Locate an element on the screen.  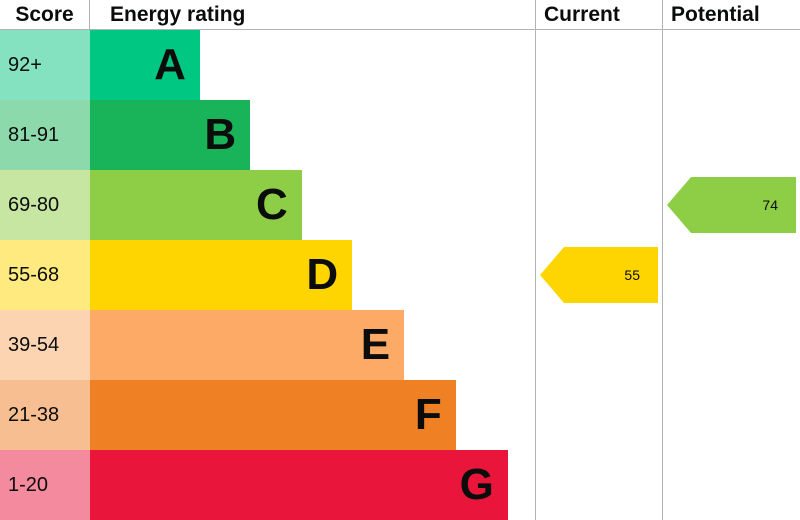
band-letter: B is located at coordinates (220, 134).